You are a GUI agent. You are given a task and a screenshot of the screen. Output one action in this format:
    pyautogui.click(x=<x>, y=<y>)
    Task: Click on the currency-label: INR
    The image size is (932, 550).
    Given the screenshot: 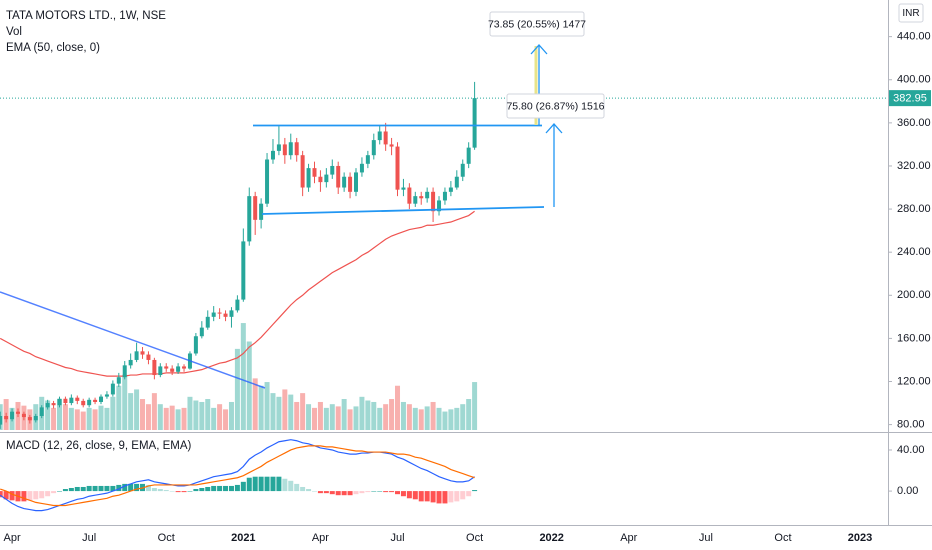 What is the action you would take?
    pyautogui.click(x=910, y=13)
    